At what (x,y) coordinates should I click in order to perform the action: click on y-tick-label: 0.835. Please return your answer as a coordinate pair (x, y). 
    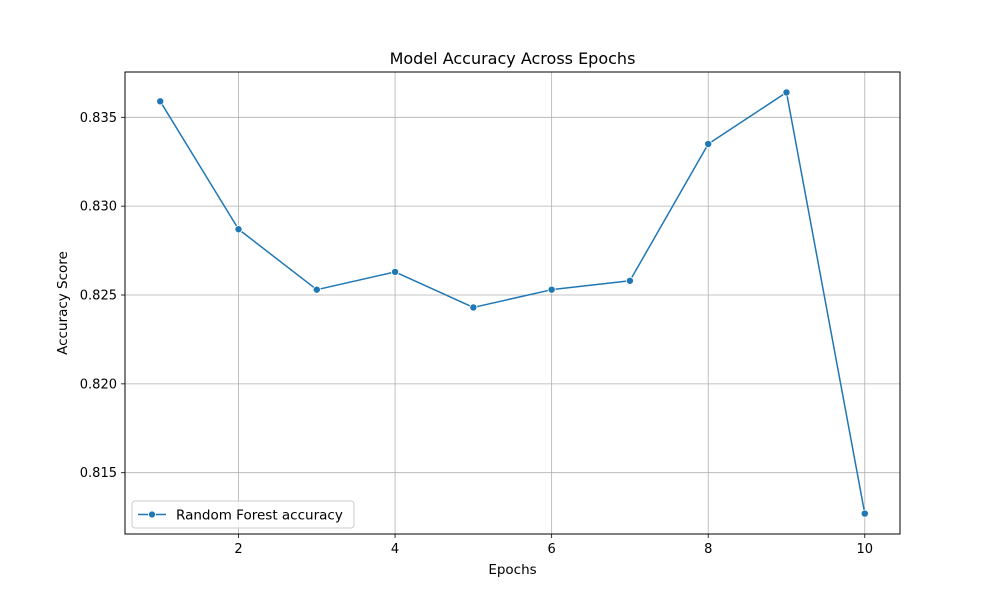
    Looking at the image, I should click on (98, 118).